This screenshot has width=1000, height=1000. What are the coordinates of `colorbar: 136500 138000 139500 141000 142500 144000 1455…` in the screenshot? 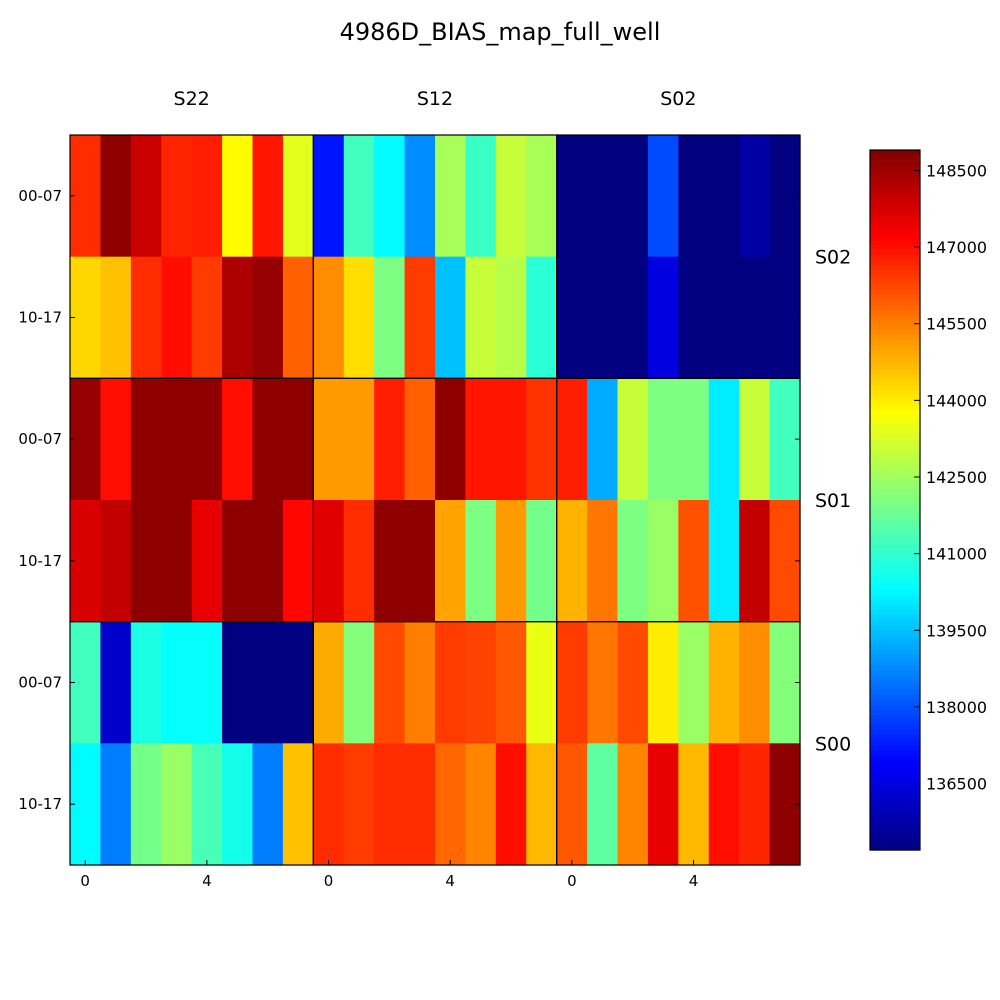 It's located at (928, 500).